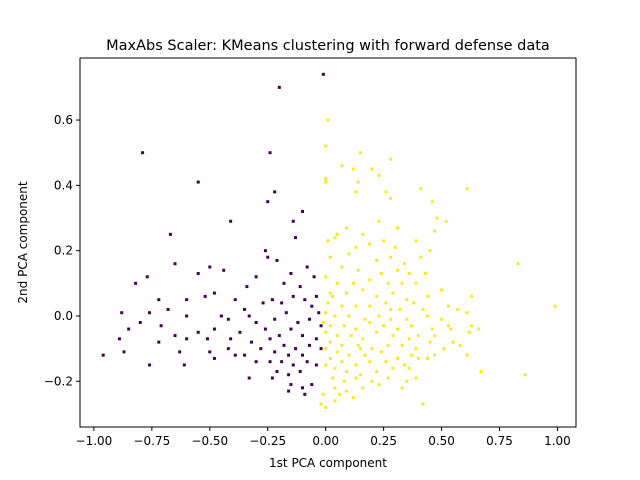 The height and width of the screenshot is (480, 640). What do you see at coordinates (328, 463) in the screenshot?
I see `x-axis-label: 1st PCA component` at bounding box center [328, 463].